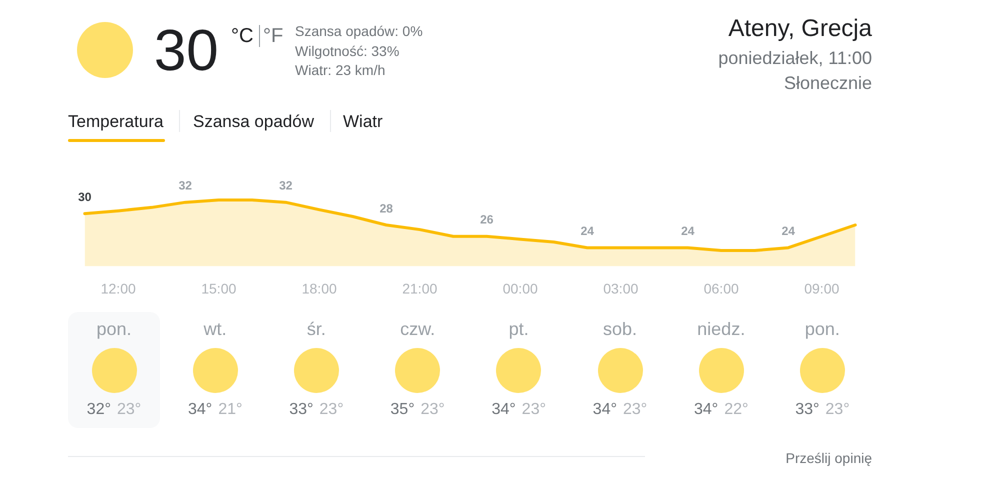  I want to click on data-label: 22°, so click(736, 409).